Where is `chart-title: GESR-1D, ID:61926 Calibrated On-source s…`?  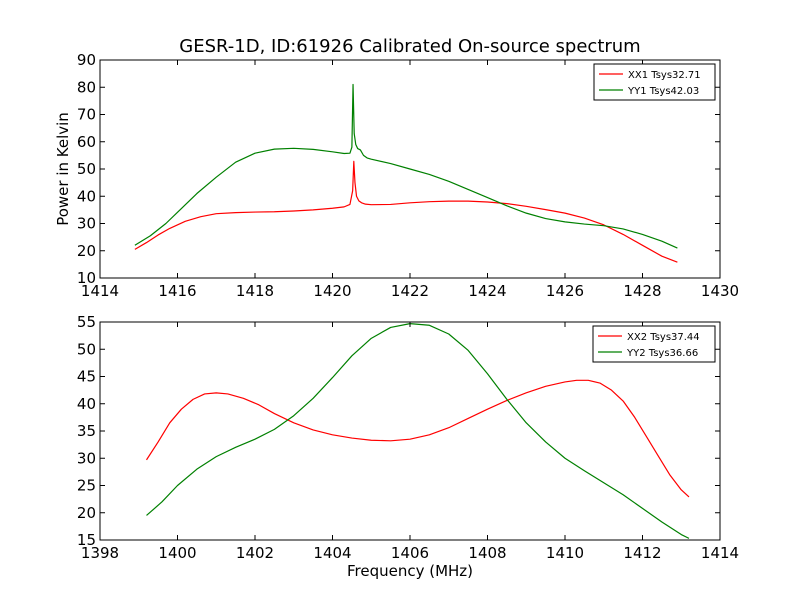
chart-title: GESR-1D, ID:61926 Calibrated On-source s… is located at coordinates (409, 46).